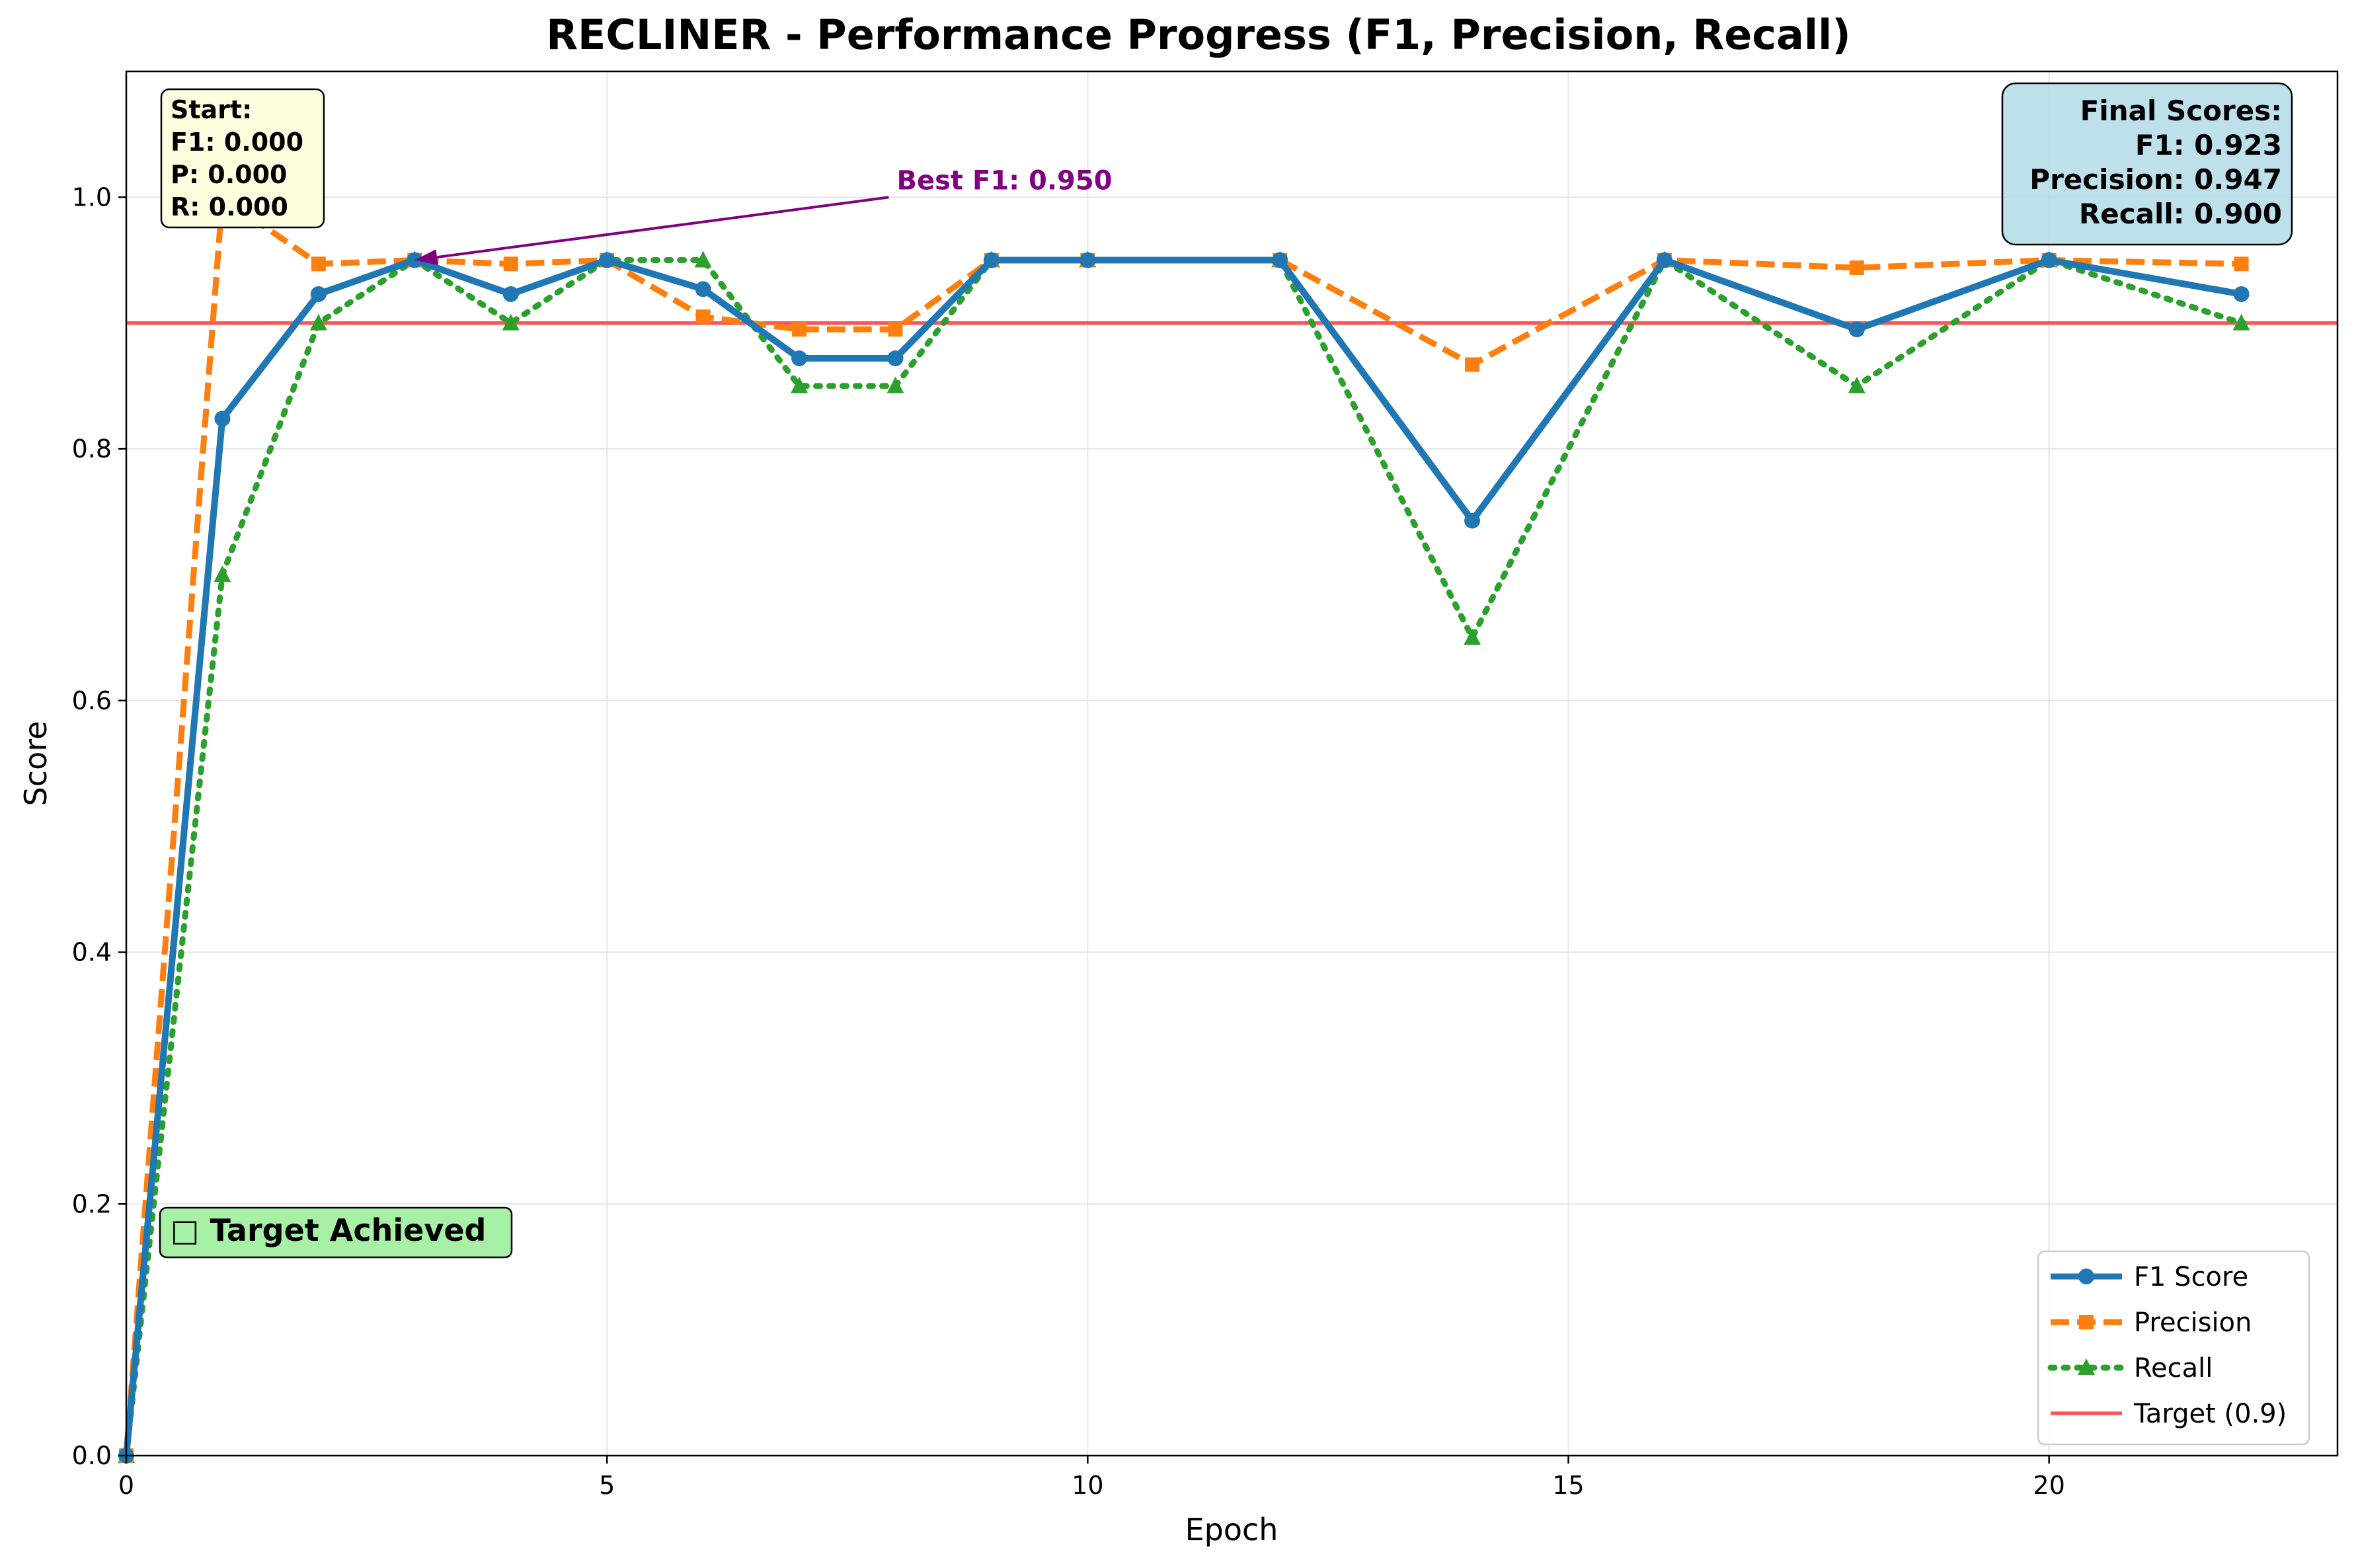 Image resolution: width=2356 pixels, height=1568 pixels. Describe the element at coordinates (2193, 1323) in the screenshot. I see `legend-label: Precision` at that location.